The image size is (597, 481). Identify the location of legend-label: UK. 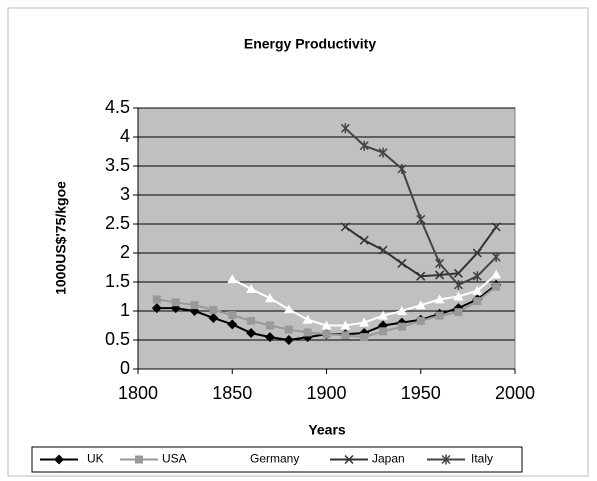
(95, 459).